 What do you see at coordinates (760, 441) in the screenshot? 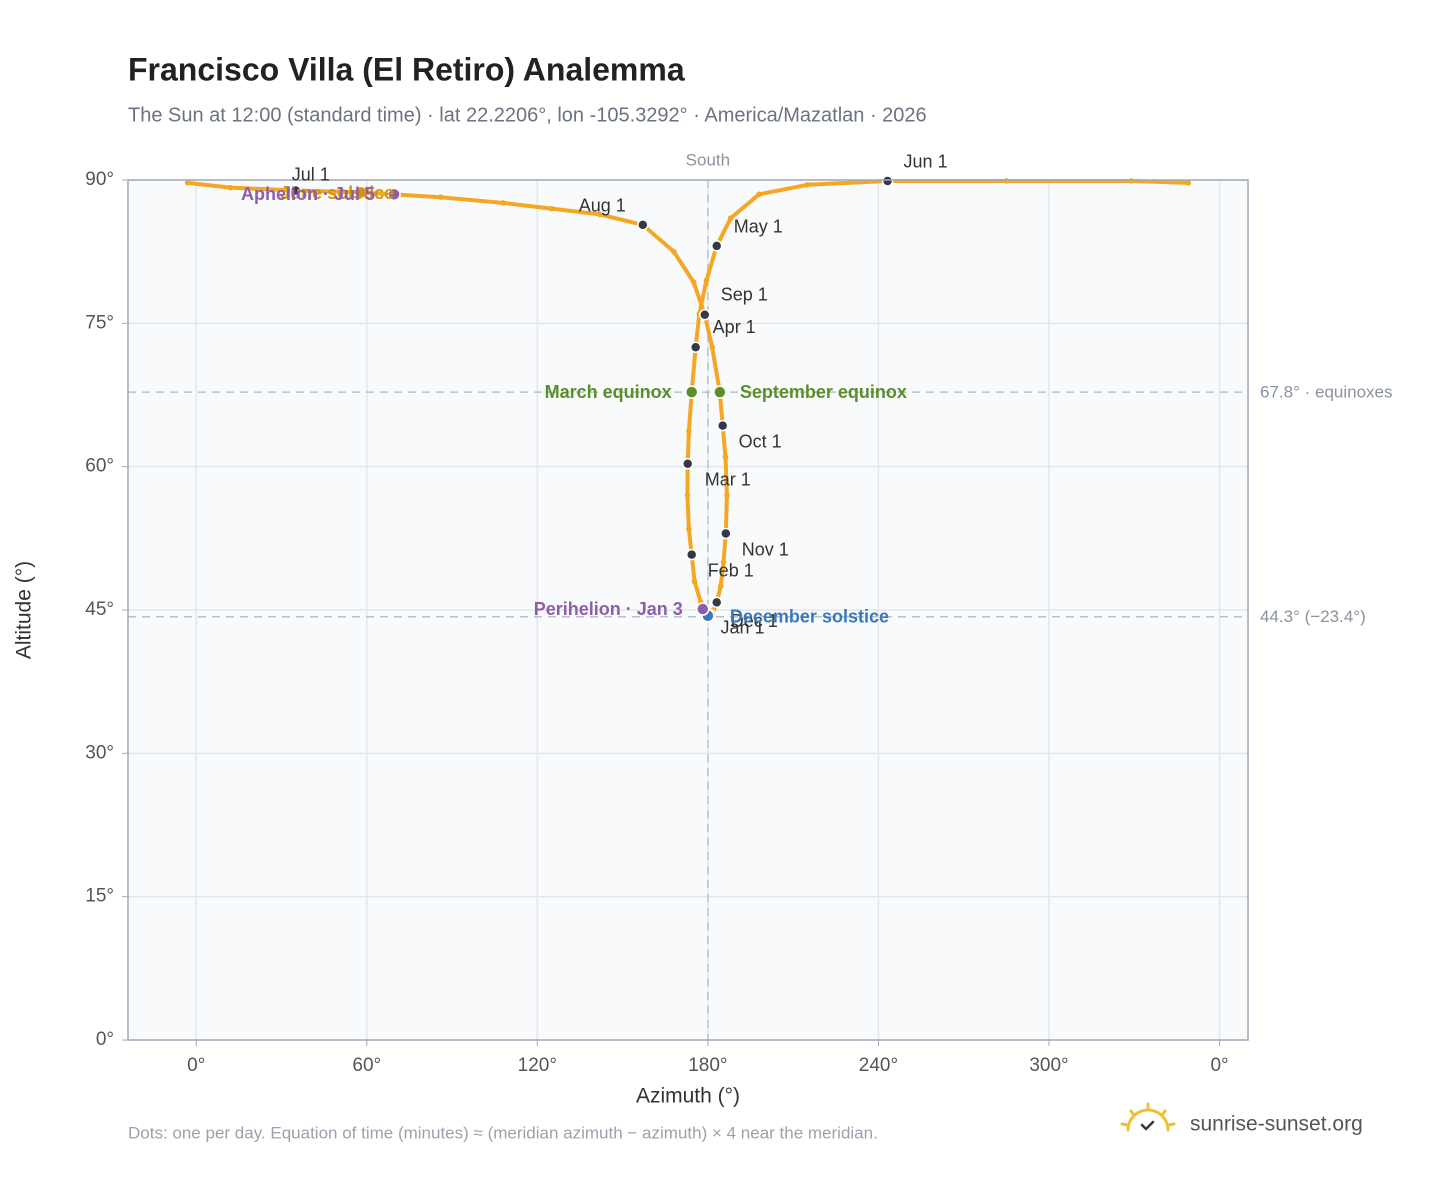
I see `date-label: Oct 1` at bounding box center [760, 441].